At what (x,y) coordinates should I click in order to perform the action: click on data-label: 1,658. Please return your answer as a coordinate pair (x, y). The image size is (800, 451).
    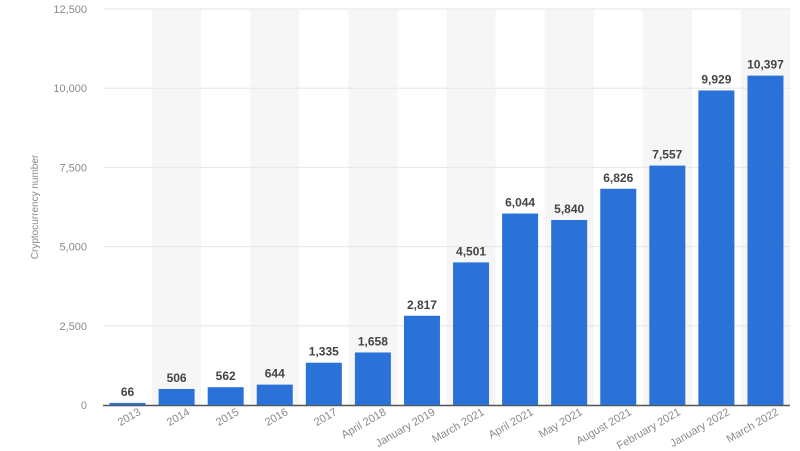
    Looking at the image, I should click on (373, 341).